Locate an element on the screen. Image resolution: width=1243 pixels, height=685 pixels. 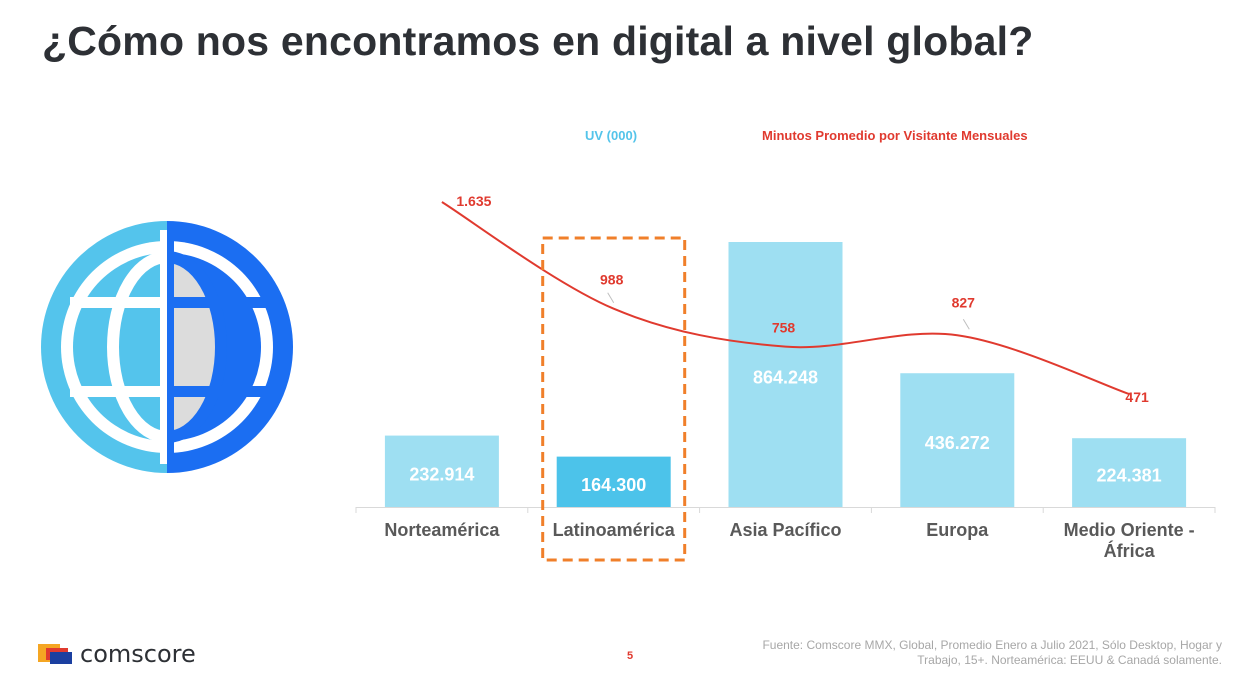
category-label: África is located at coordinates (1130, 550).